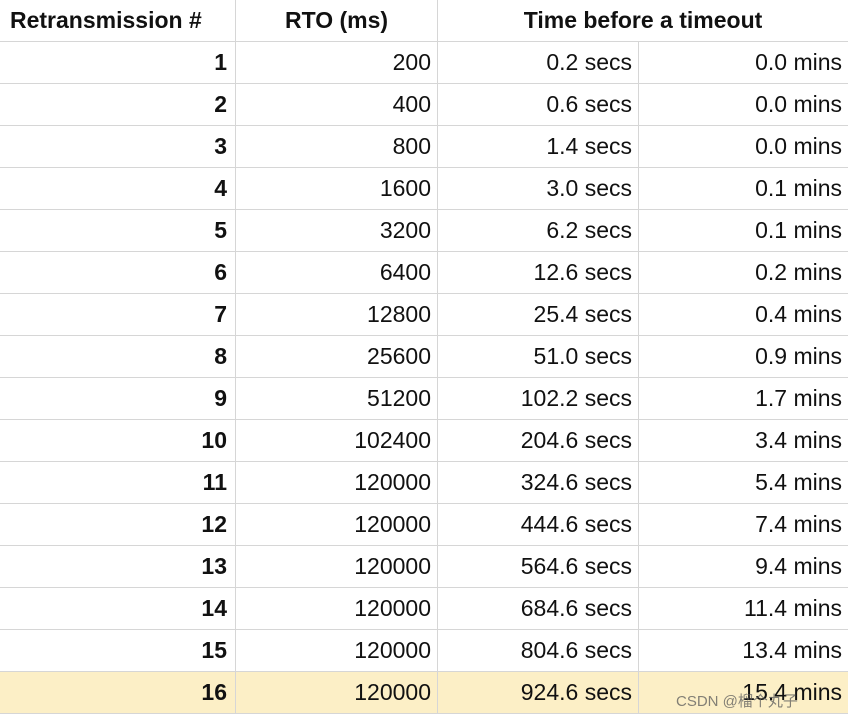 Image resolution: width=848 pixels, height=720 pixels. What do you see at coordinates (538, 440) in the screenshot?
I see `table-cell: 204.6 secs` at bounding box center [538, 440].